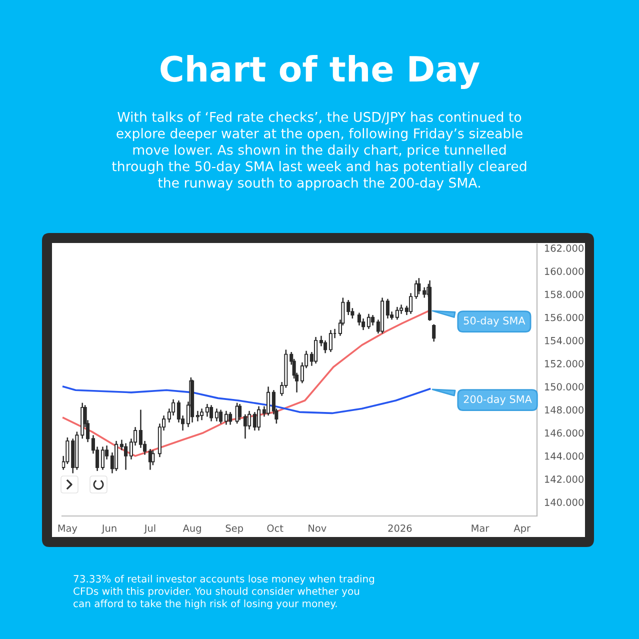 The height and width of the screenshot is (639, 639). I want to click on x-tick-label: Jun, so click(108, 529).